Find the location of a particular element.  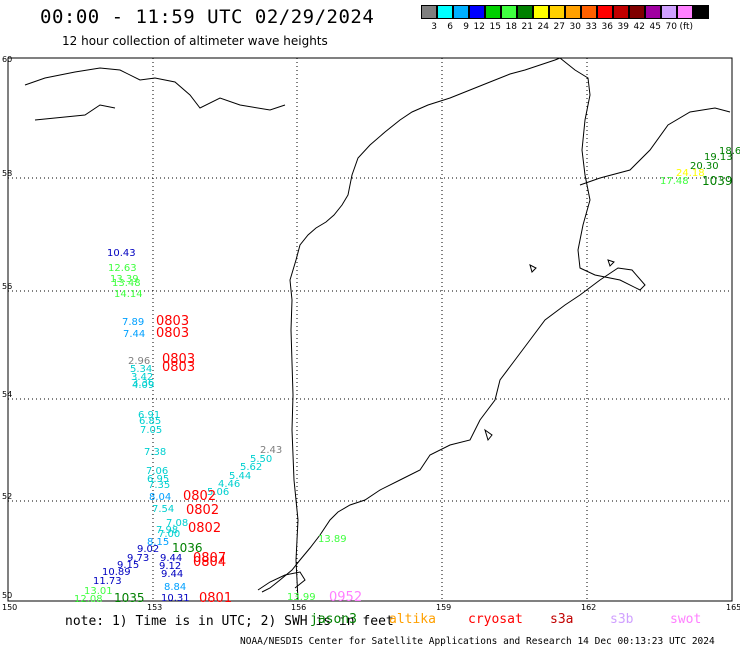

longitude-label: 156 is located at coordinates (298, 607).